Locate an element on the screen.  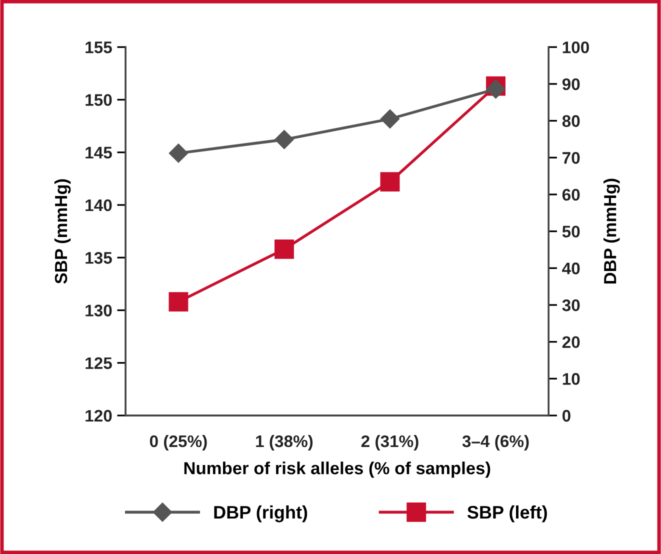
y2-tick-label: 30 is located at coordinates (571, 305).